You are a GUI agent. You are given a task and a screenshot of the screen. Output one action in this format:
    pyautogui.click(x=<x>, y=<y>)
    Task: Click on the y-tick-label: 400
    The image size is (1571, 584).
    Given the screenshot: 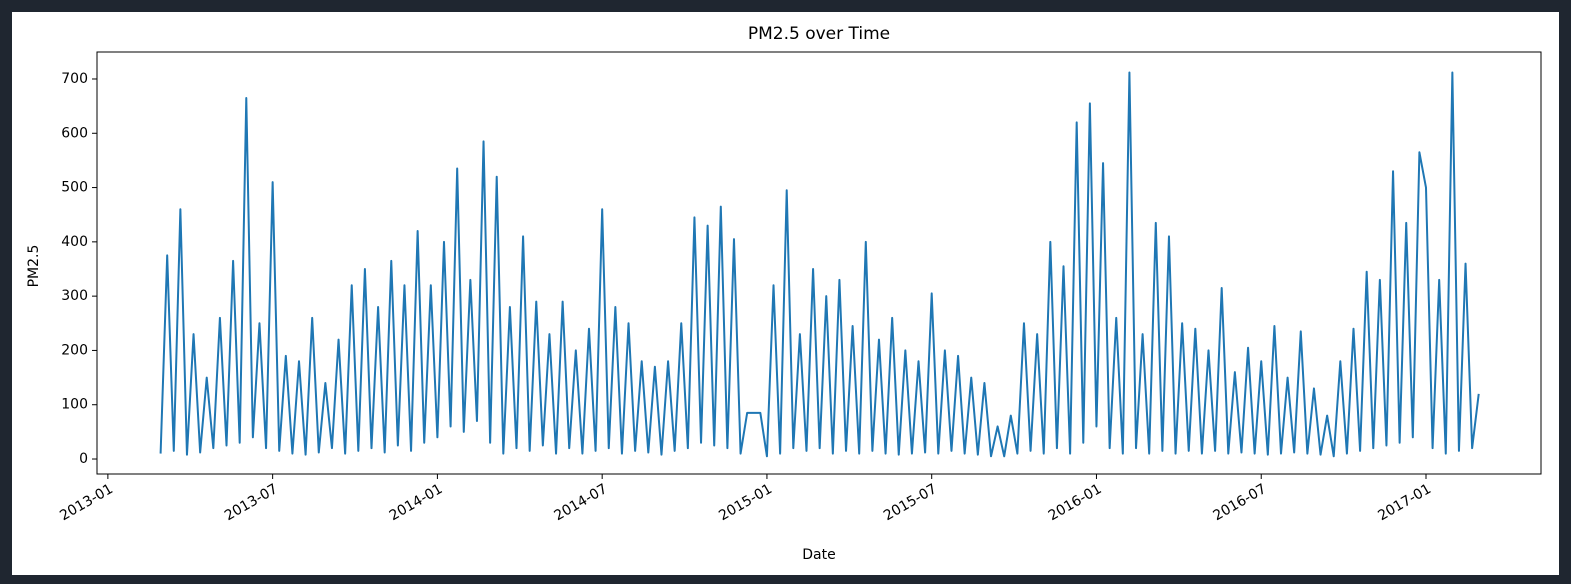 What is the action you would take?
    pyautogui.click(x=74, y=242)
    